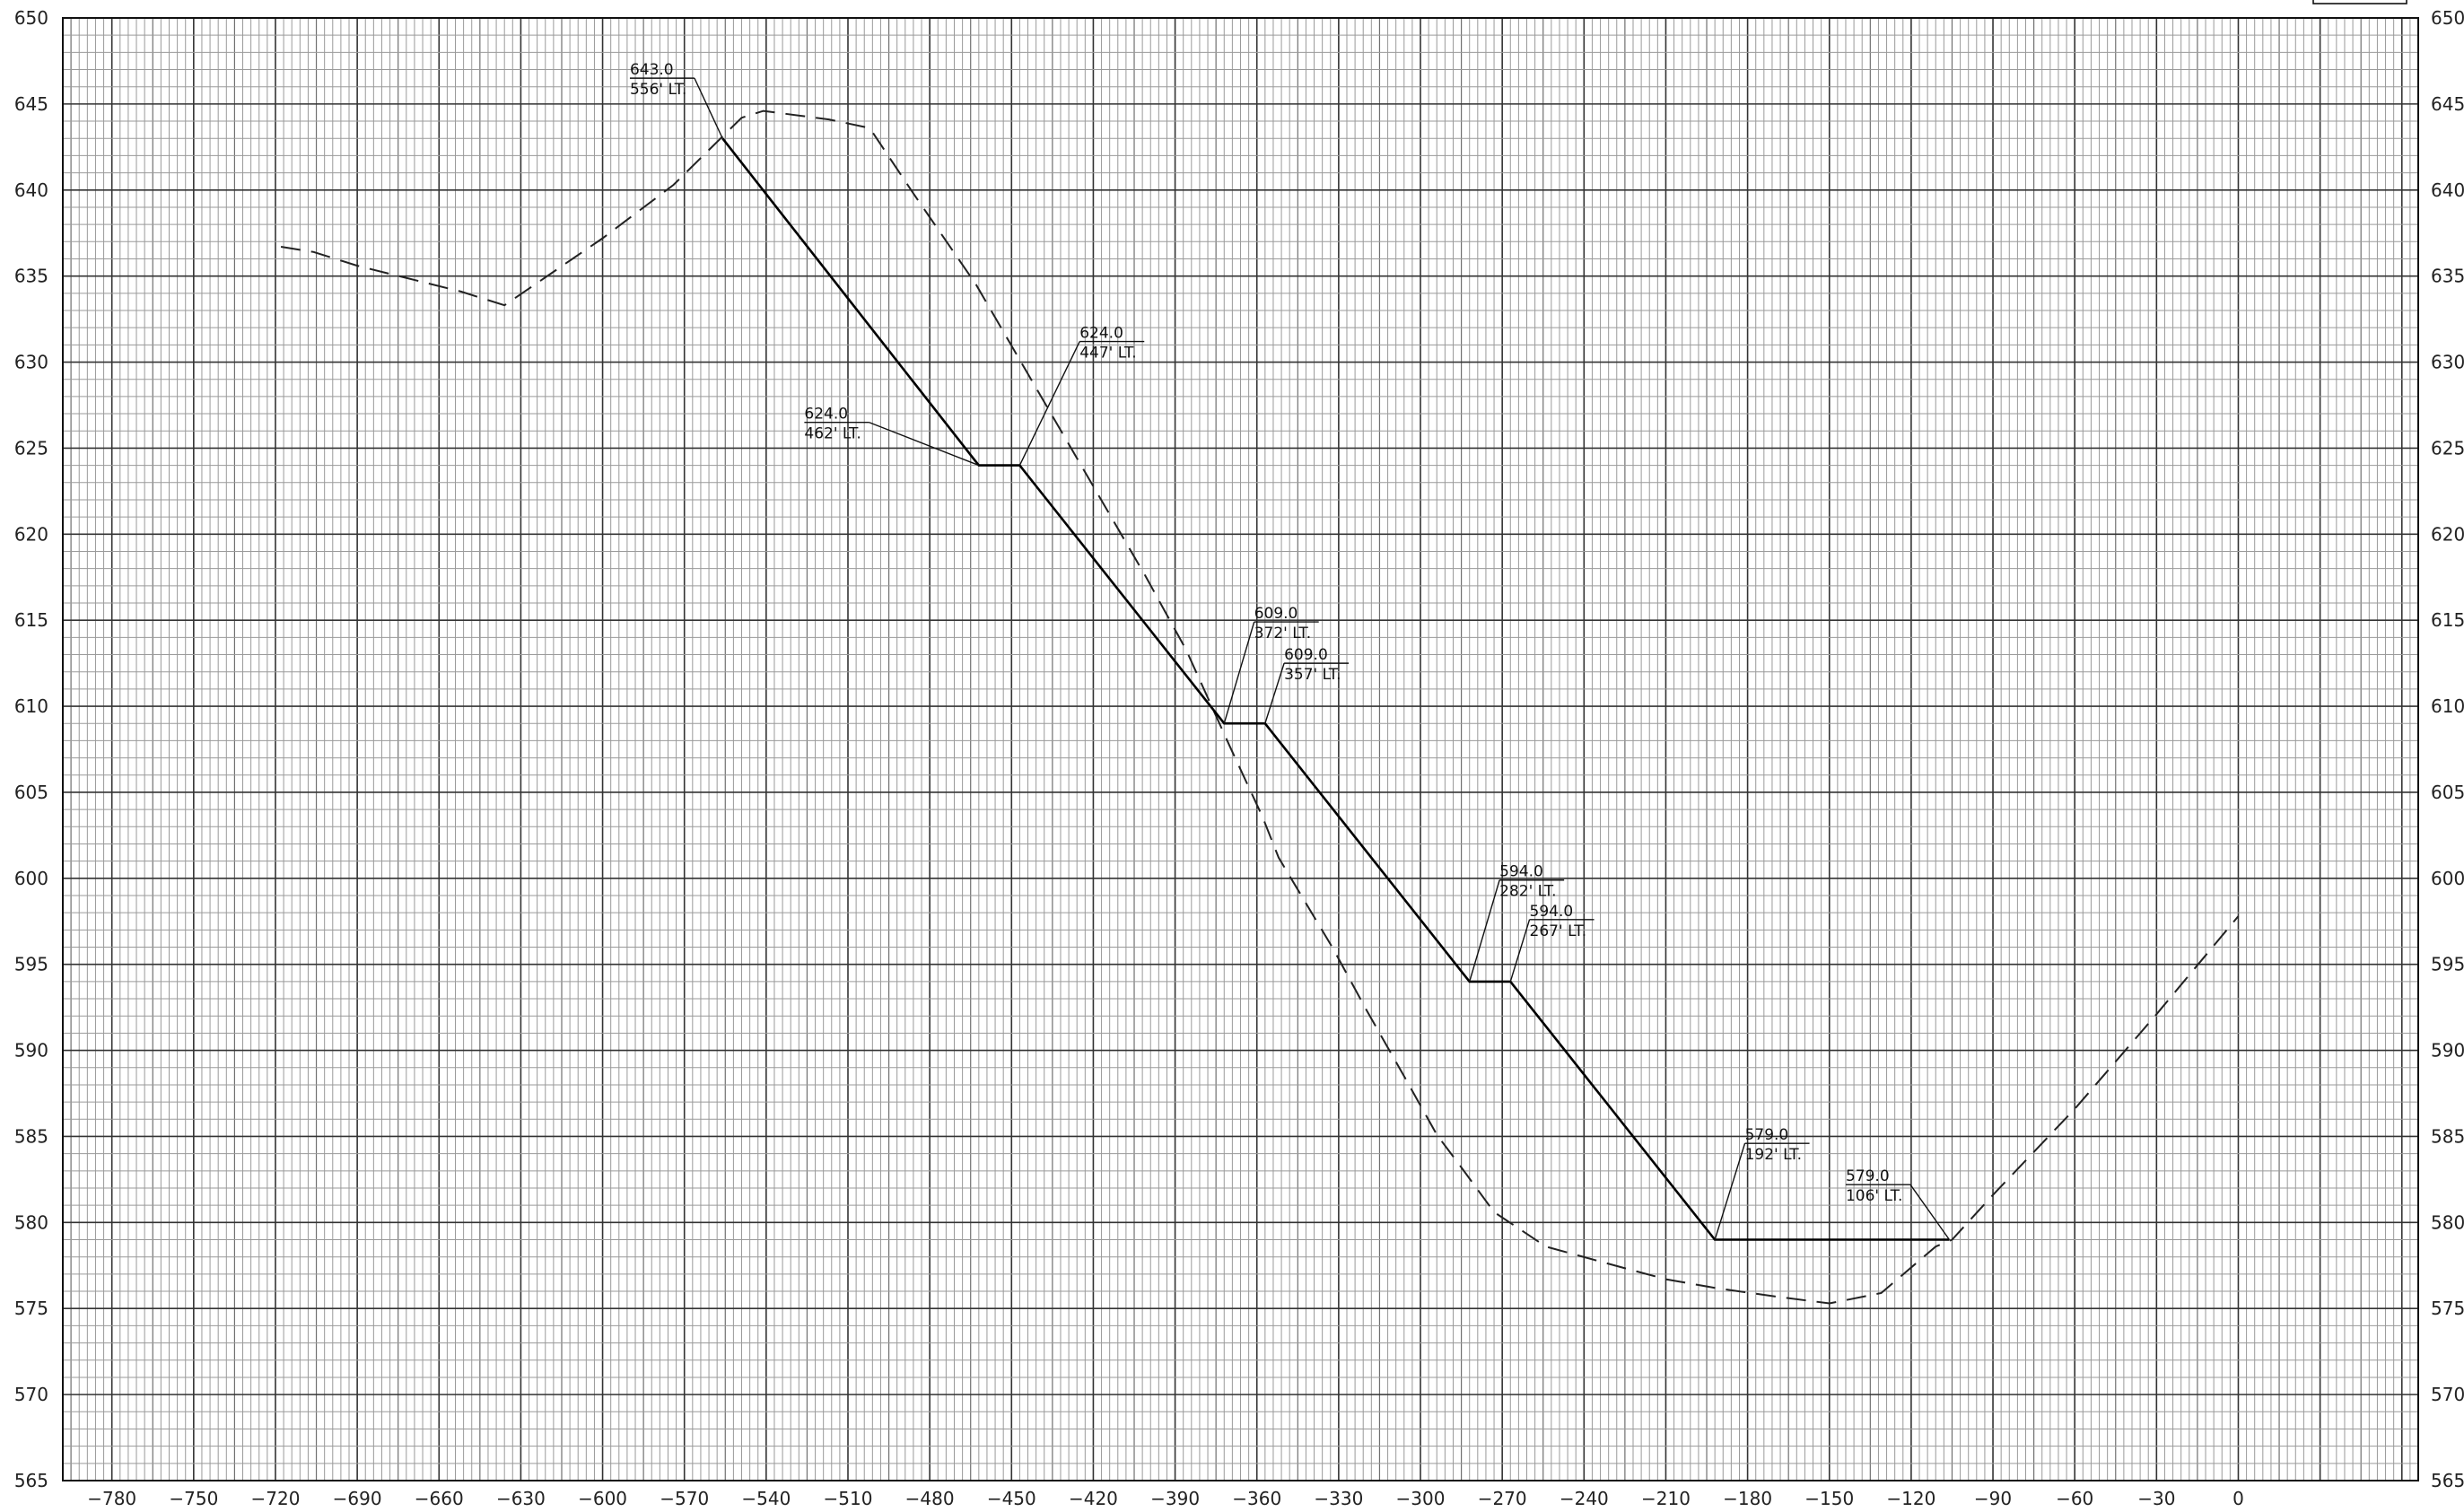 This screenshot has height=1512, width=2464. What do you see at coordinates (1256, 1498) in the screenshot?
I see `x-tick-label: −360` at bounding box center [1256, 1498].